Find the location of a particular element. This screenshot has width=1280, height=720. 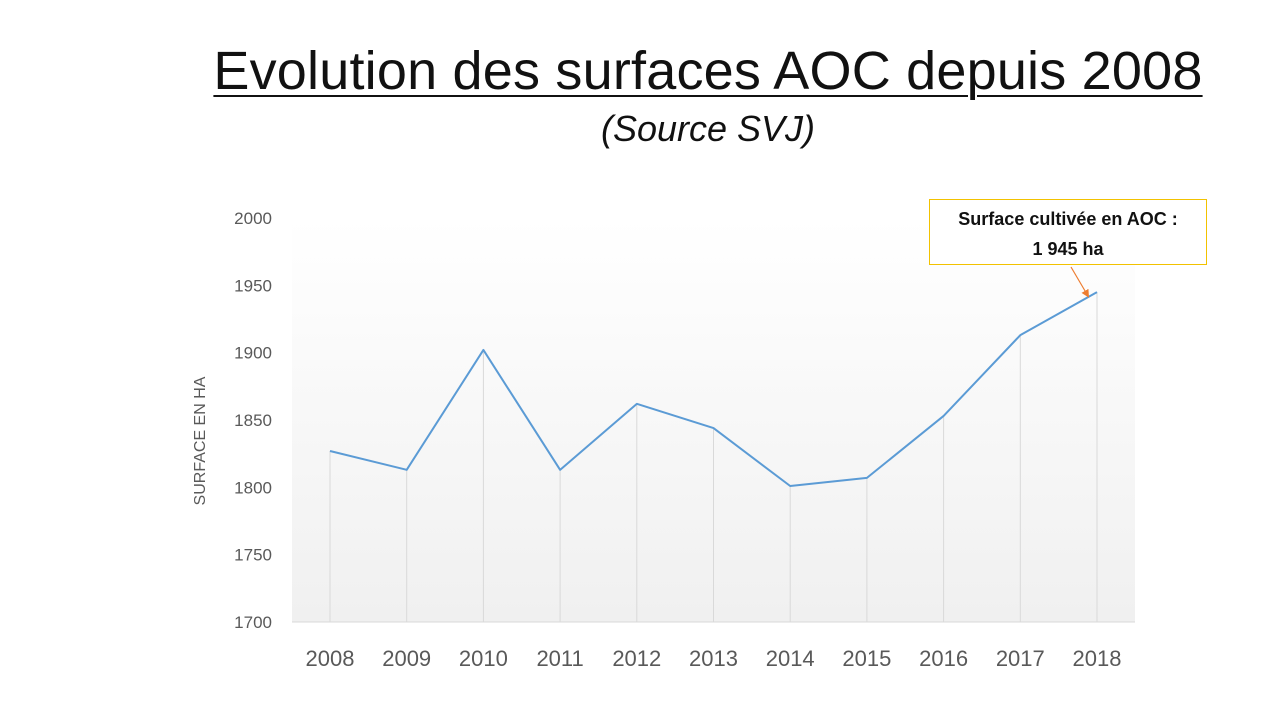

x-tick-label: 2017 is located at coordinates (1020, 658).